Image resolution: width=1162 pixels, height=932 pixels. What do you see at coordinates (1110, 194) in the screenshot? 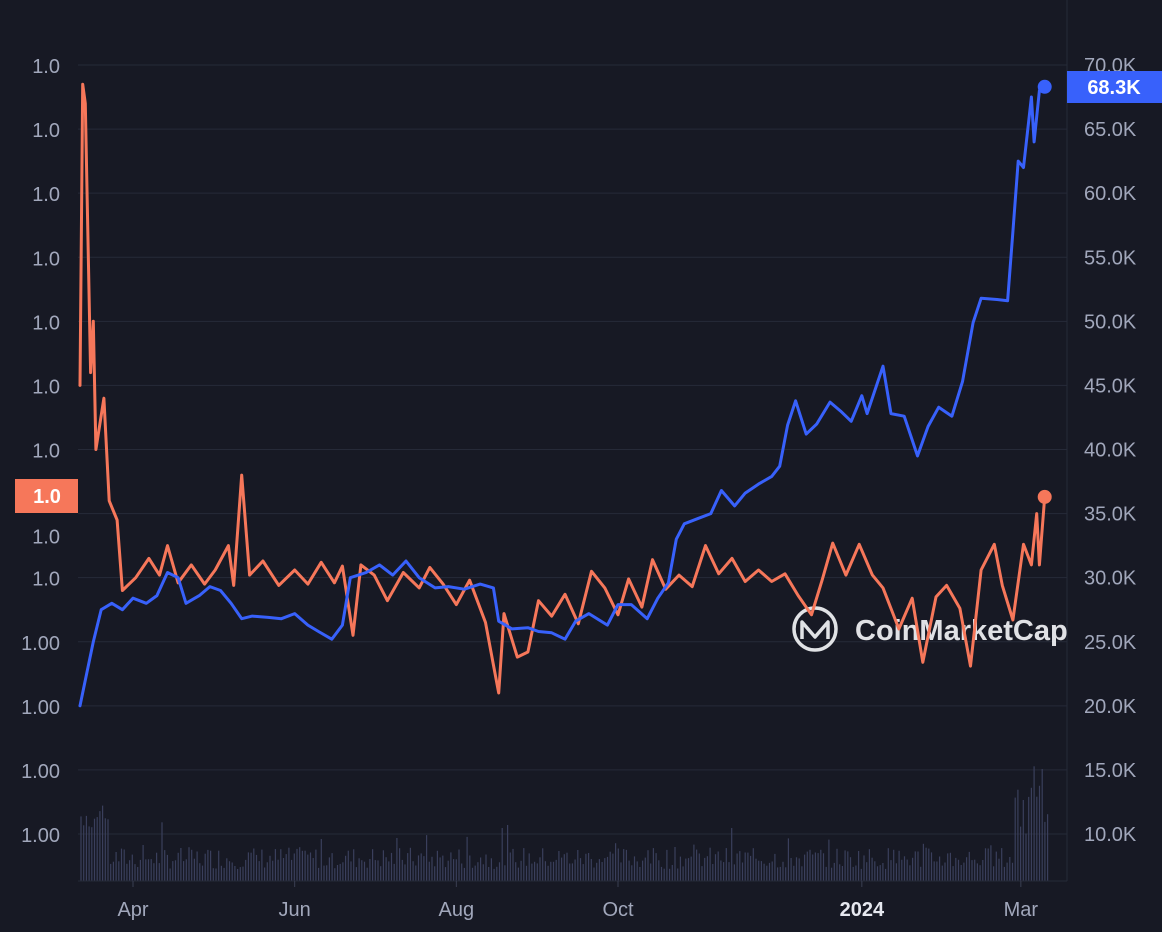
I see `right-axis-tick-label: 60.0K` at bounding box center [1110, 194].